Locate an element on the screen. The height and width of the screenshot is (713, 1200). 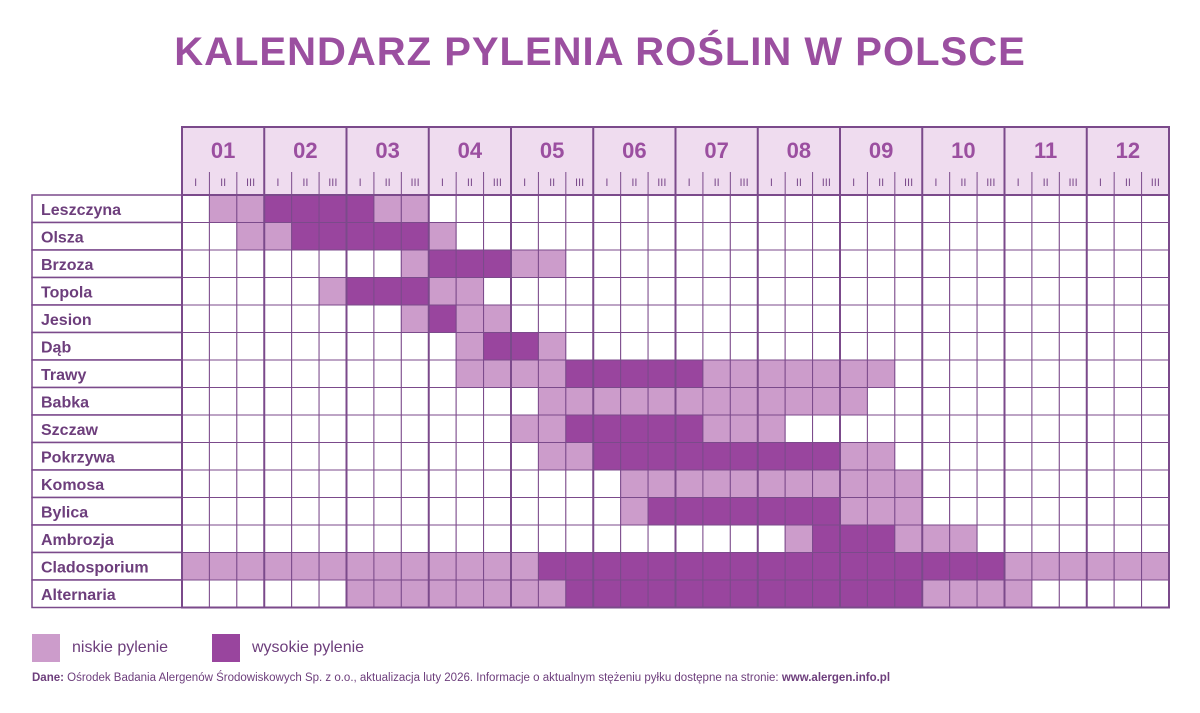
source-label: Dane: is located at coordinates (48, 678).